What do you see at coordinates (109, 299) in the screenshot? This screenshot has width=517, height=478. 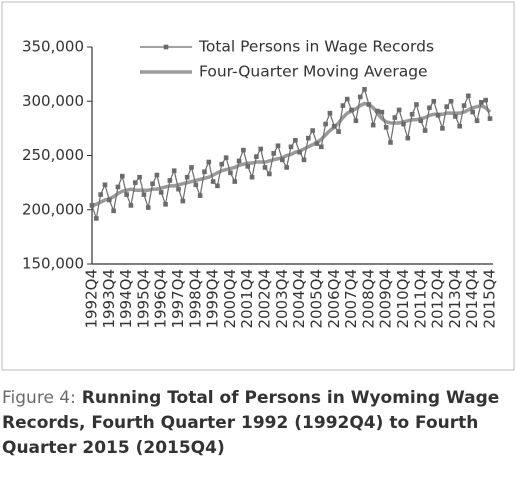 I see `x-tick-label: 1993Q4` at bounding box center [109, 299].